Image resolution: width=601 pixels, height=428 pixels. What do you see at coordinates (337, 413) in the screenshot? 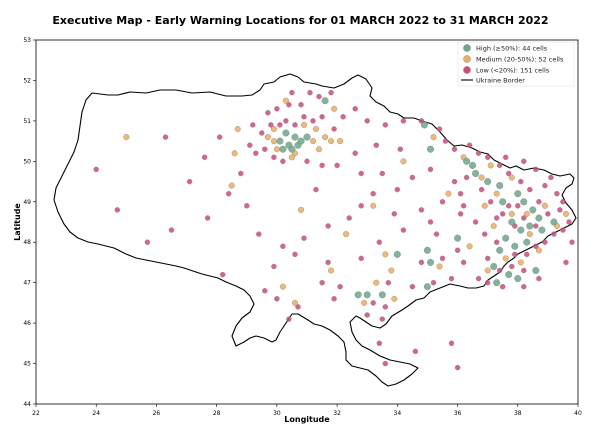
I see `x-tick-label: 32` at bounding box center [337, 413].